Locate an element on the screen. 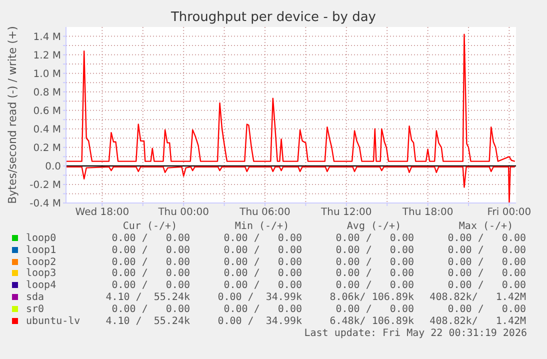  x-tick-label: Thu 06:00 is located at coordinates (264, 212).